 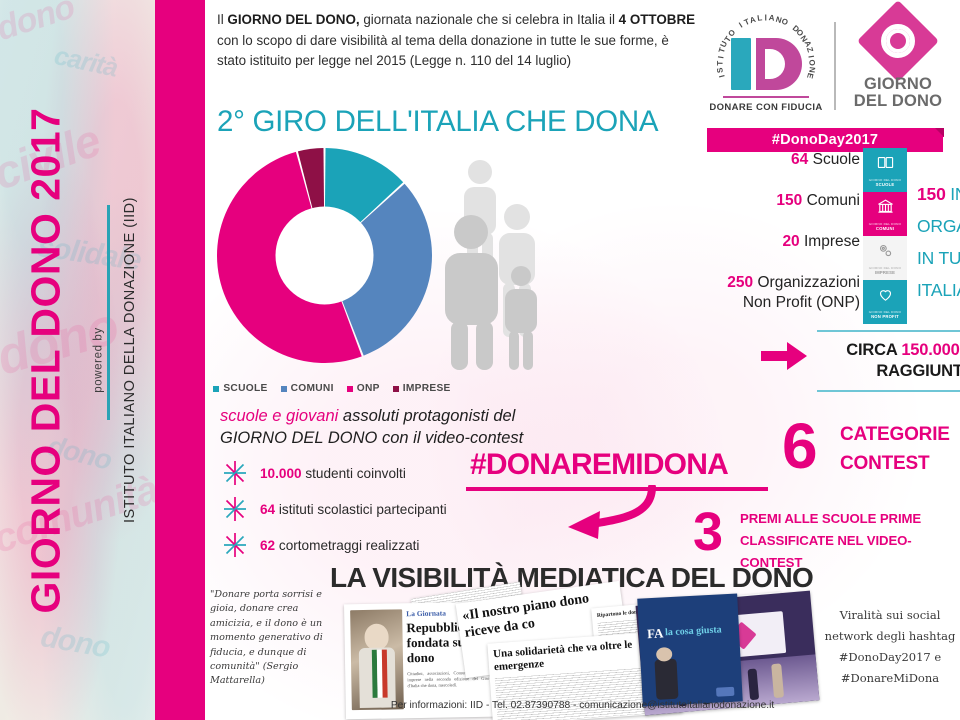 I want to click on gdd-diamond-icon, so click(x=898, y=41).